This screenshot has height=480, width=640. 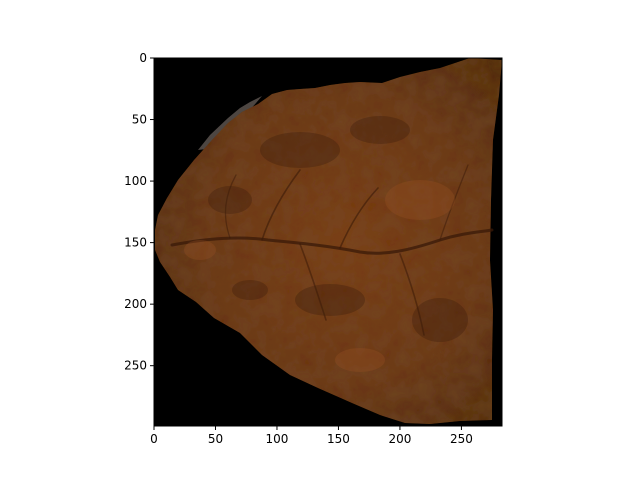 What do you see at coordinates (143, 58) in the screenshot?
I see `y-tick-label: 0` at bounding box center [143, 58].